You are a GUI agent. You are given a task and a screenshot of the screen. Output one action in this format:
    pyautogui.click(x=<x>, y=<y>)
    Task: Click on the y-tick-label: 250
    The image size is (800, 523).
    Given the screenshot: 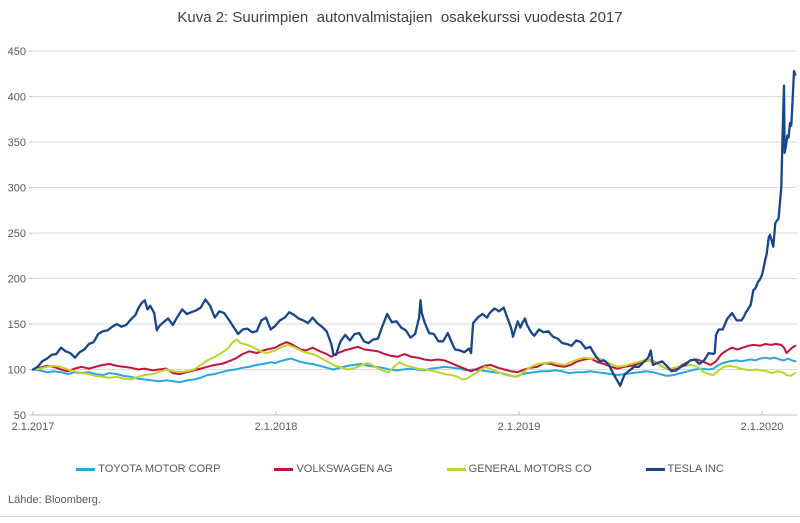 What is the action you would take?
    pyautogui.click(x=17, y=234)
    